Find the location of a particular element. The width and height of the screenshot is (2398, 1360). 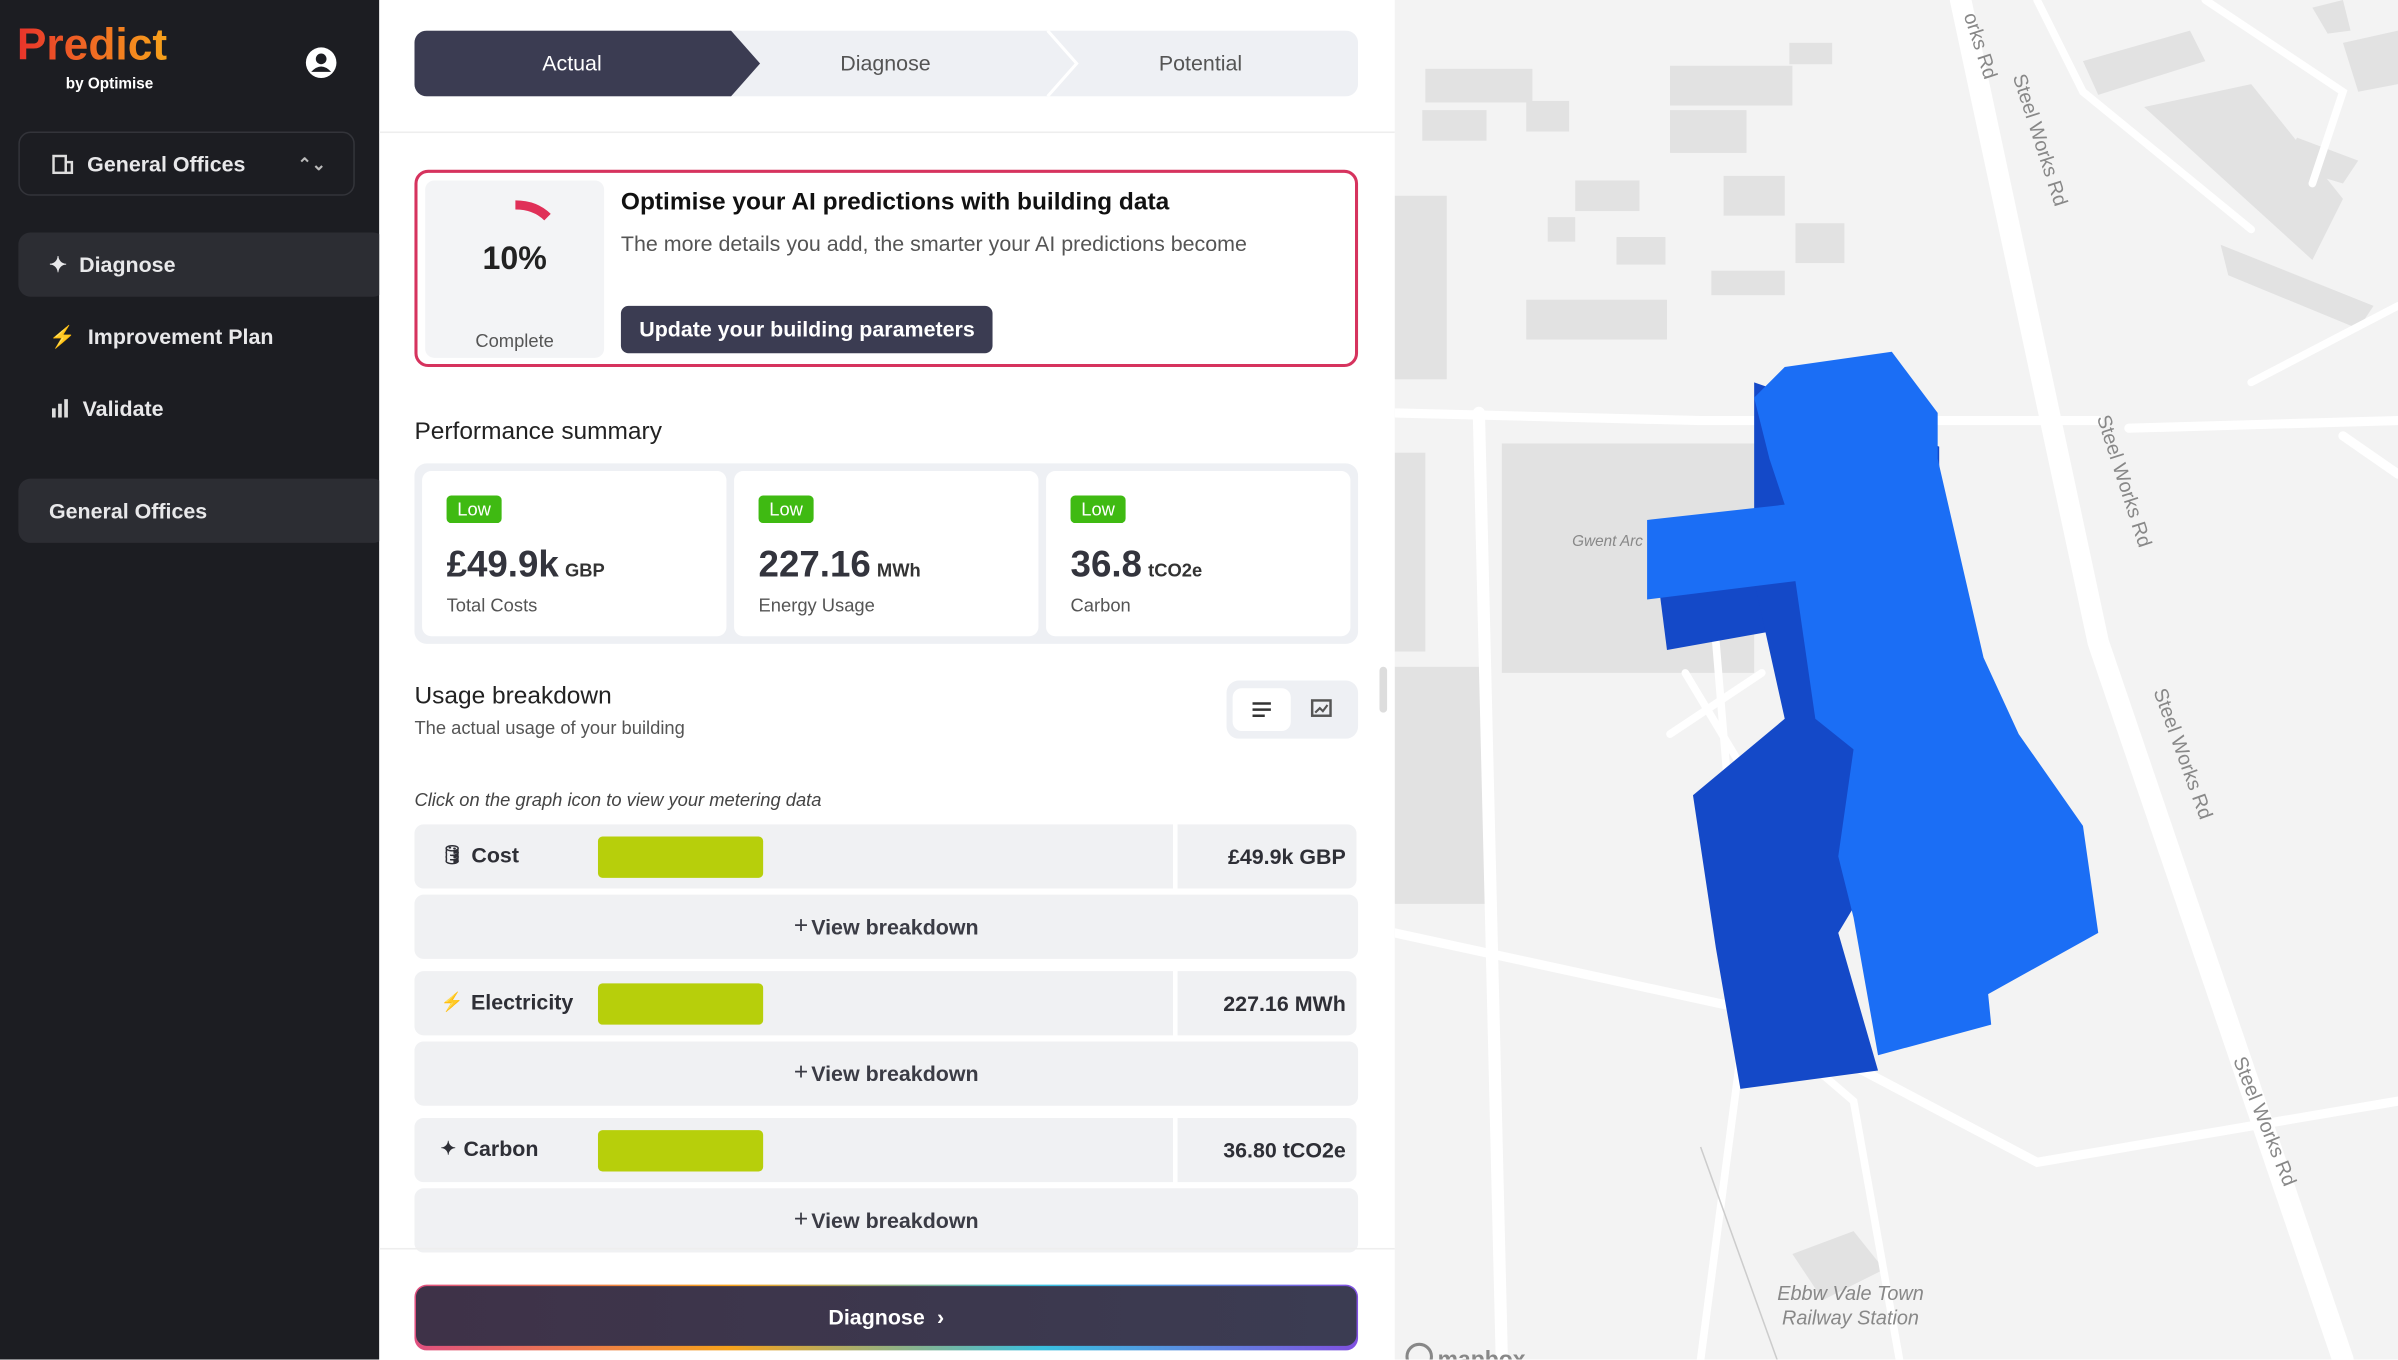

step-label: Actual is located at coordinates (571, 63).